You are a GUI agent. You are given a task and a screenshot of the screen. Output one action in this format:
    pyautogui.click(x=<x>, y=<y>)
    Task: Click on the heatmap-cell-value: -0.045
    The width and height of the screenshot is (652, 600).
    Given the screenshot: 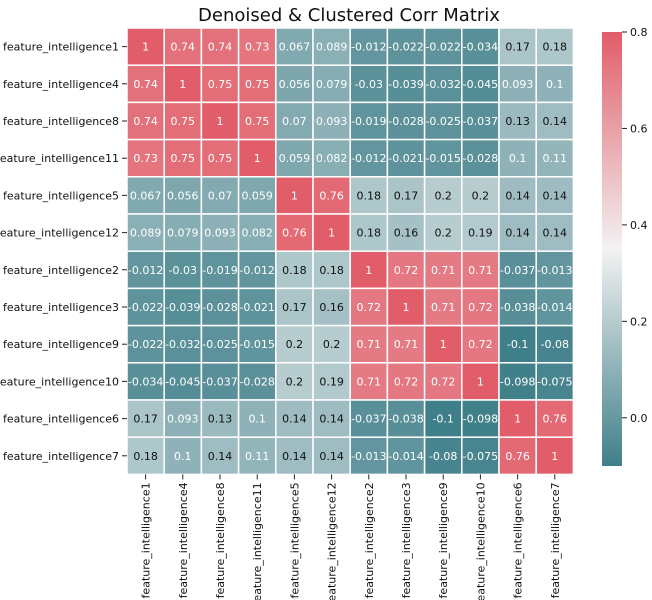 What is the action you would take?
    pyautogui.click(x=182, y=381)
    